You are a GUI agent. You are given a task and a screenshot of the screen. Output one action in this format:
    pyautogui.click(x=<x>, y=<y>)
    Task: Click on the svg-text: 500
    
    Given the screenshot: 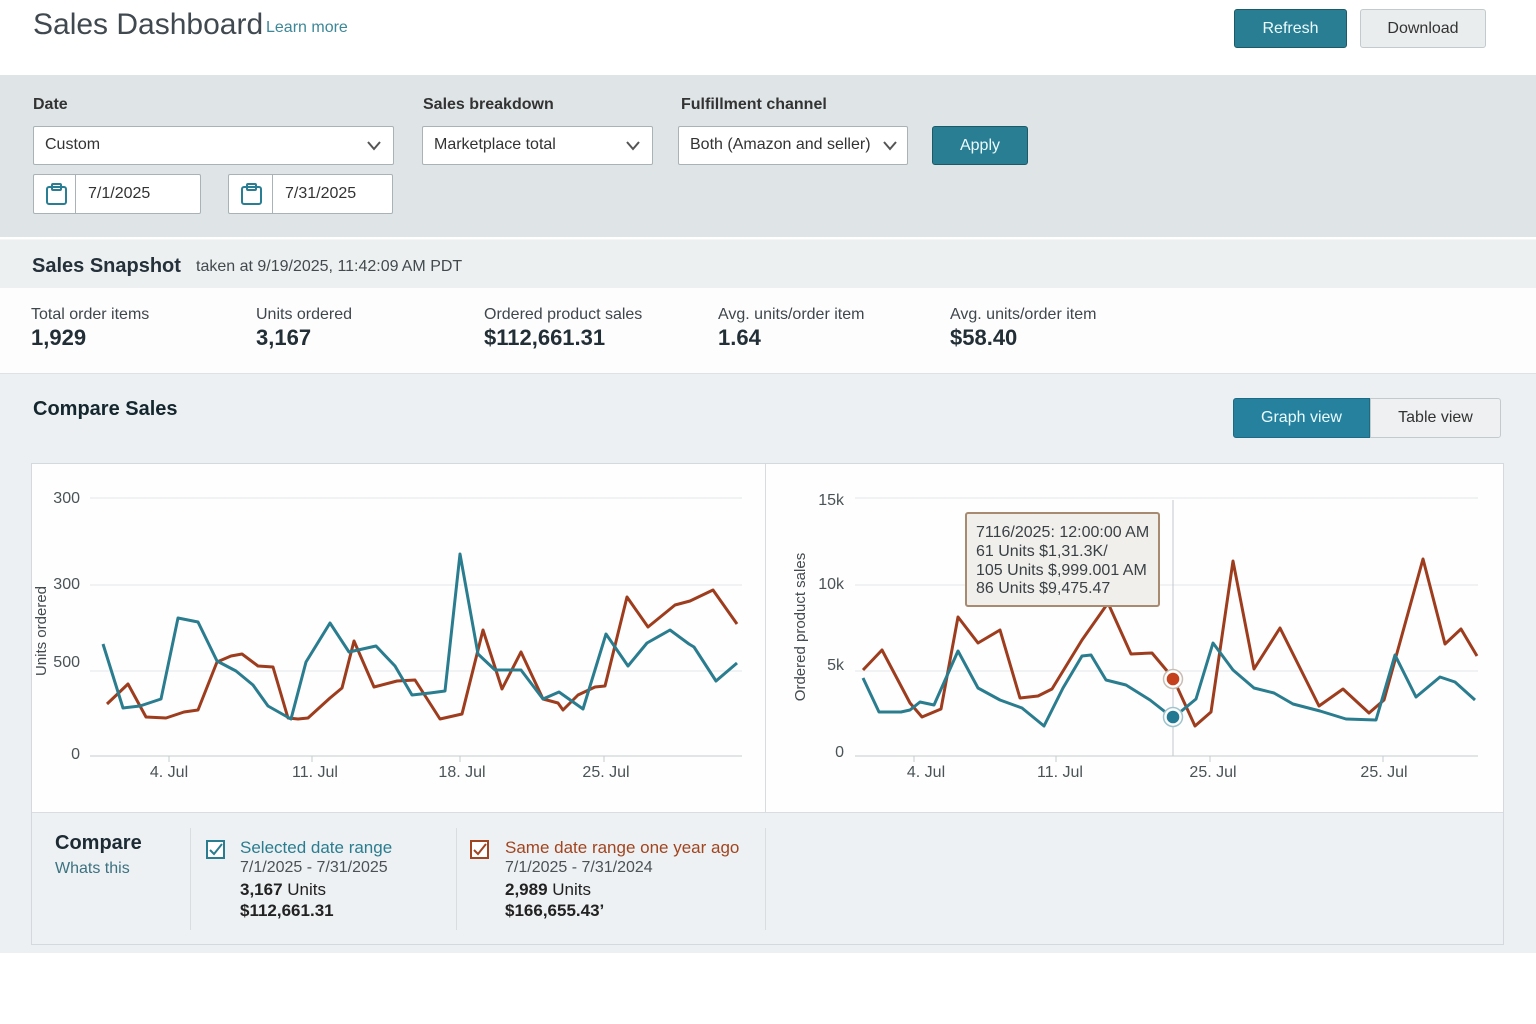 What is the action you would take?
    pyautogui.click(x=66, y=662)
    